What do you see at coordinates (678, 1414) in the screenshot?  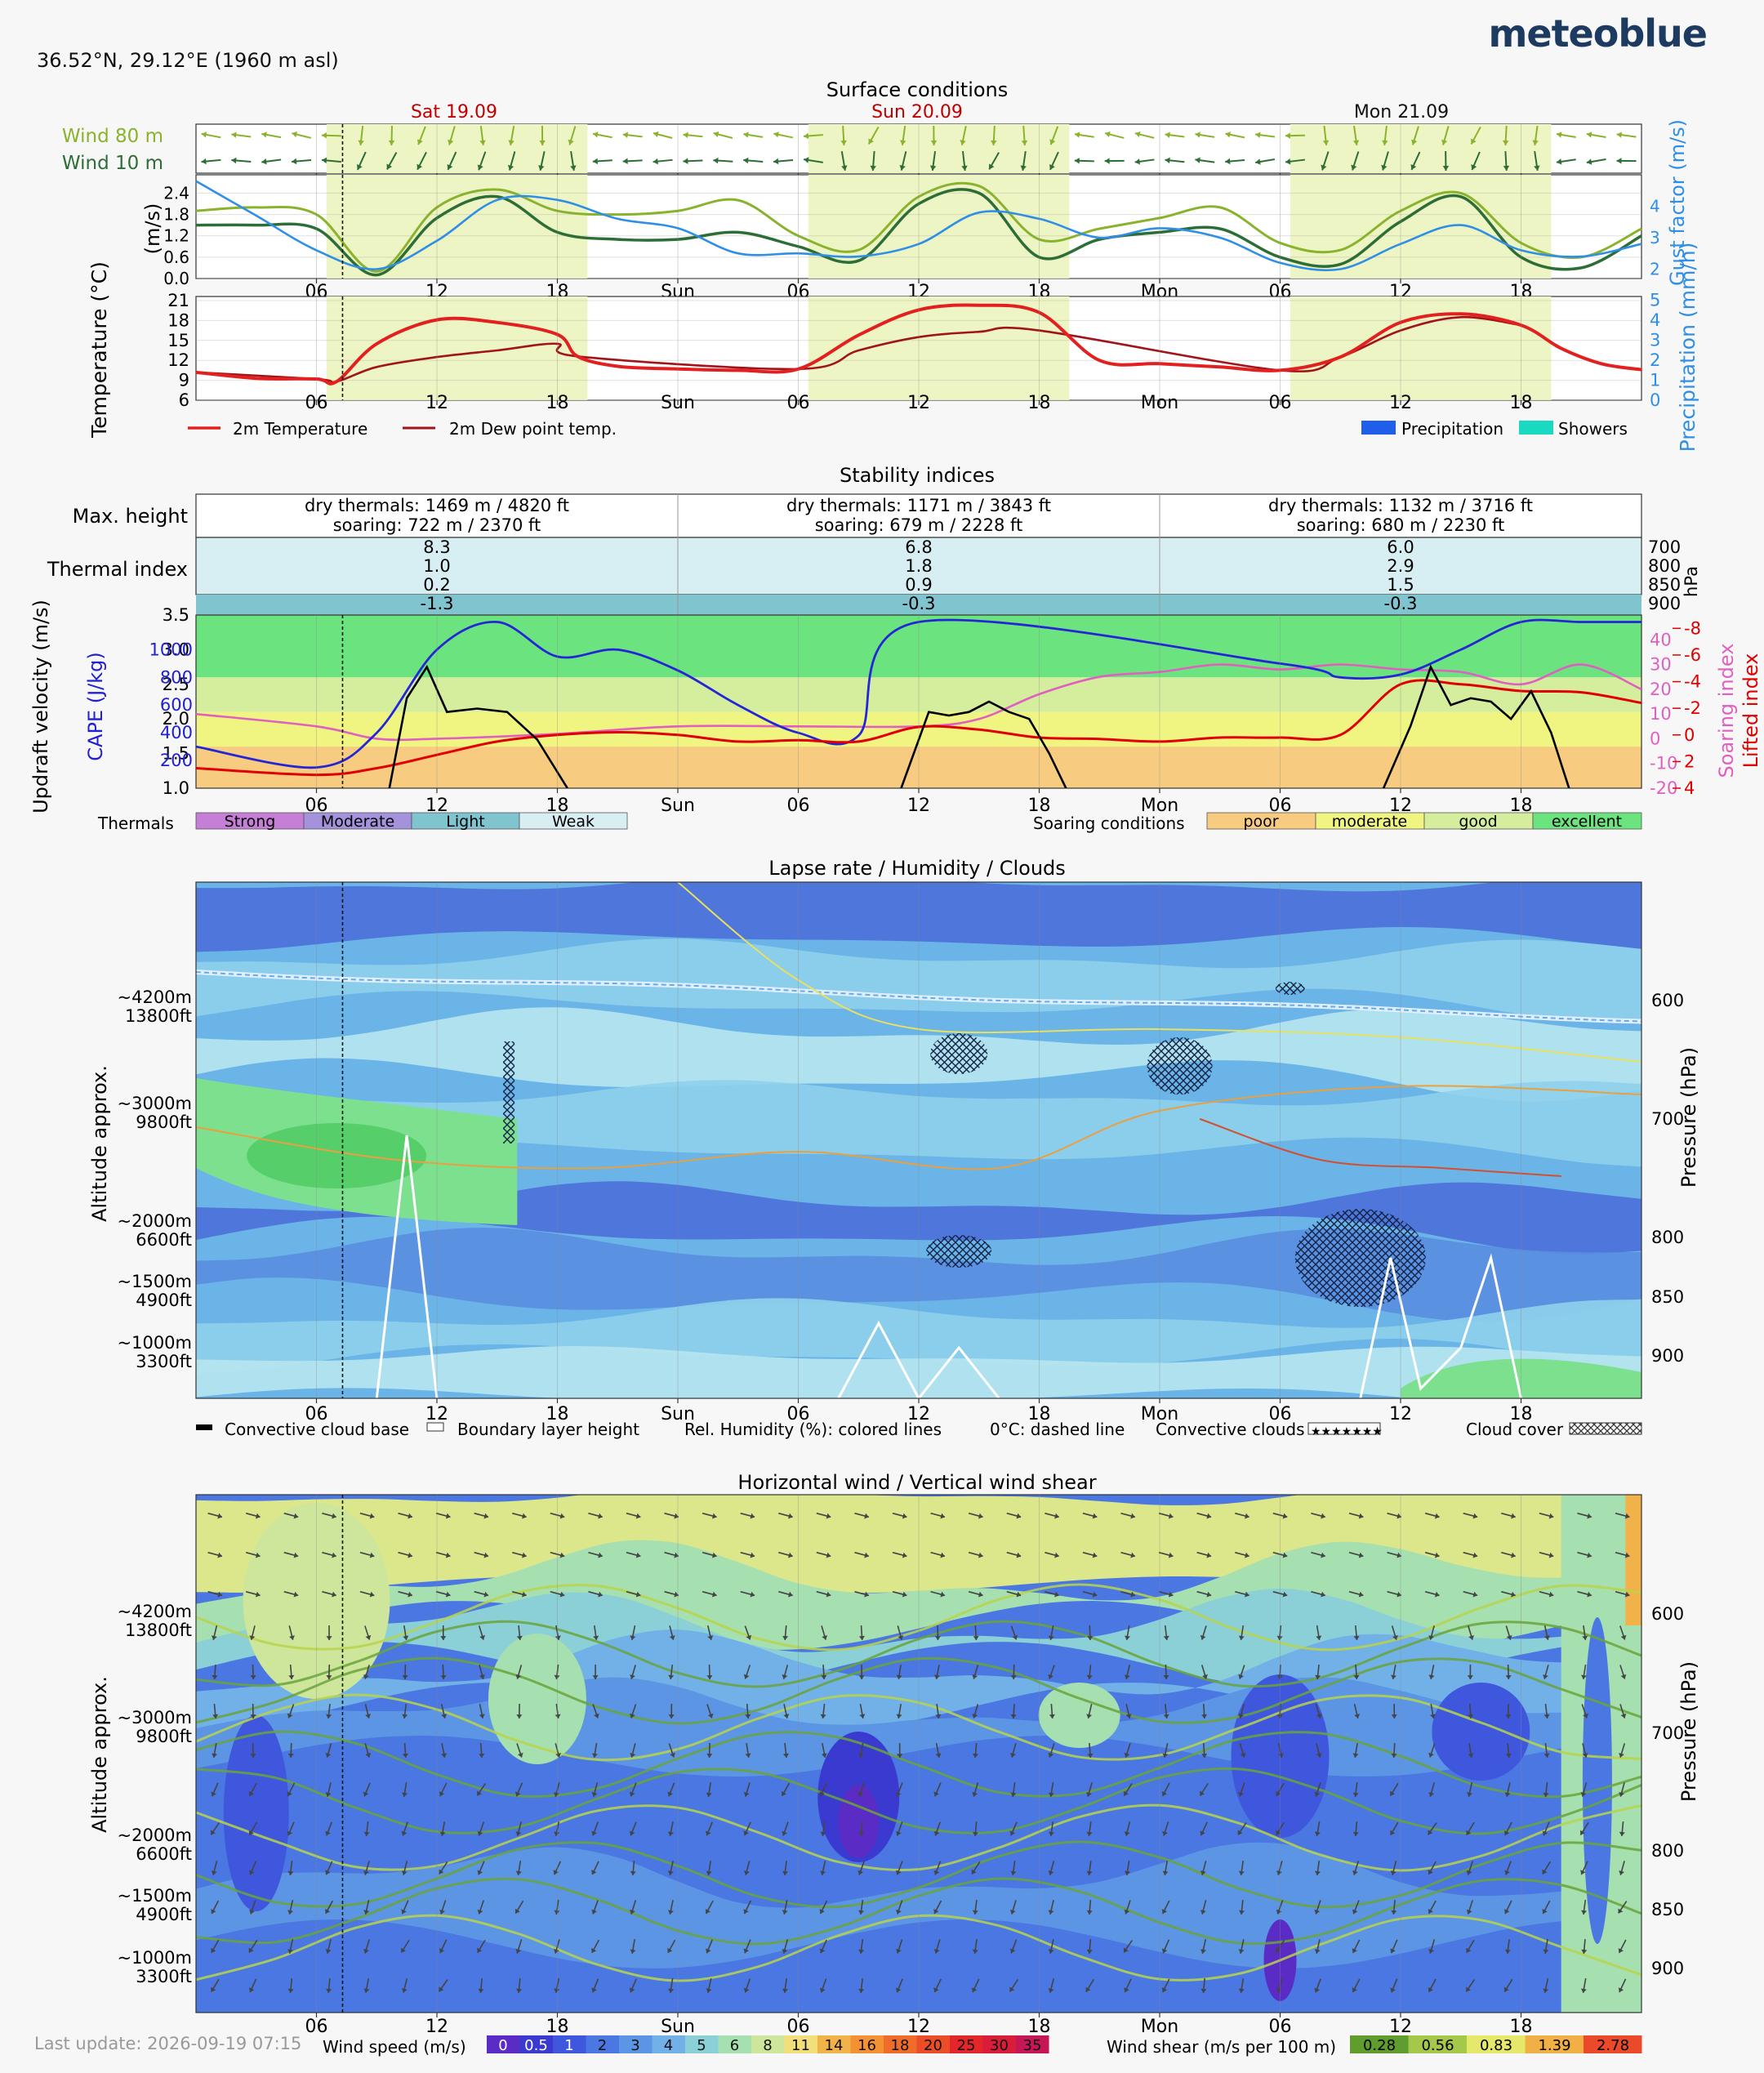 I see `x-tick-label: Sun` at bounding box center [678, 1414].